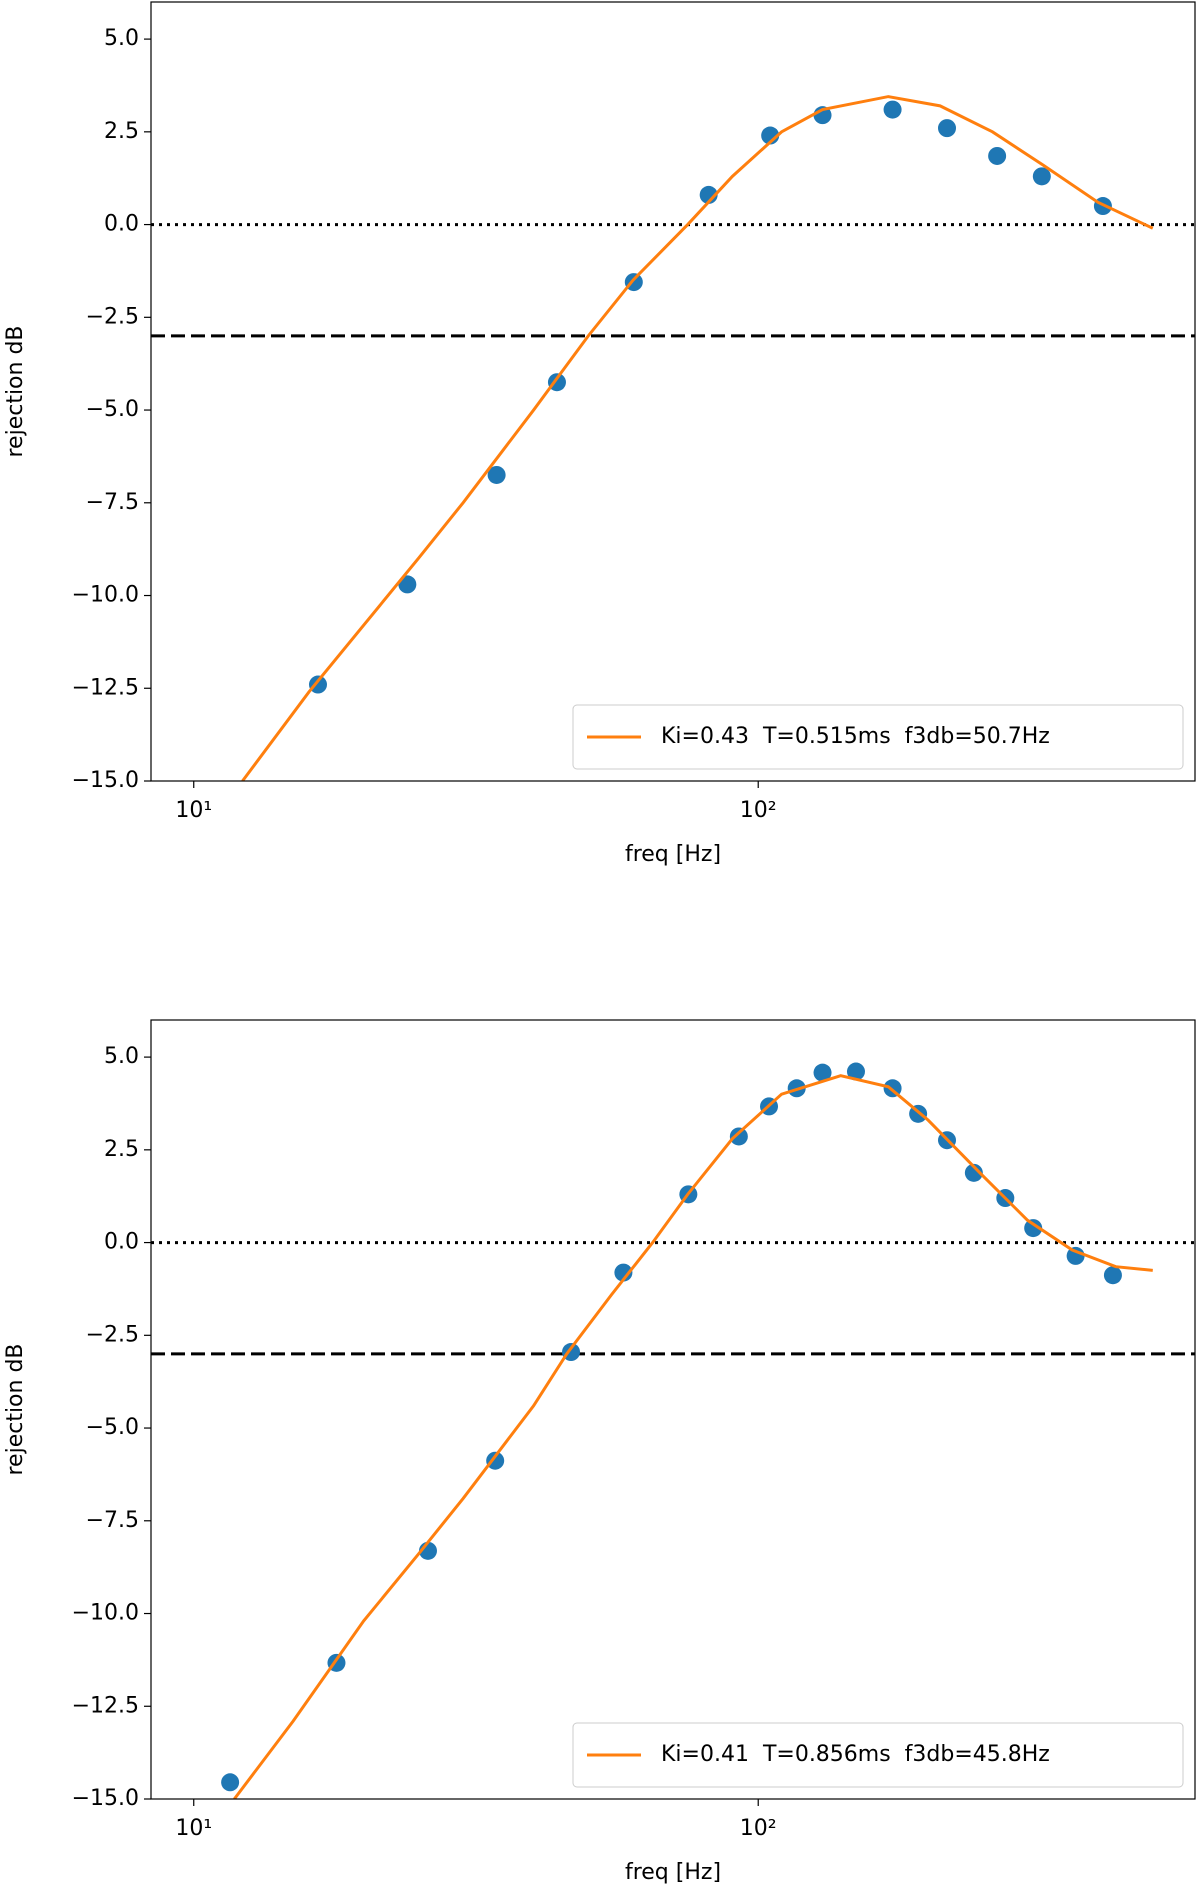 This screenshot has width=1200, height=1893. Describe the element at coordinates (855, 1754) in the screenshot. I see `legend-label: Ki=0.41 T=0.856ms f3db=45.8Hz` at that location.